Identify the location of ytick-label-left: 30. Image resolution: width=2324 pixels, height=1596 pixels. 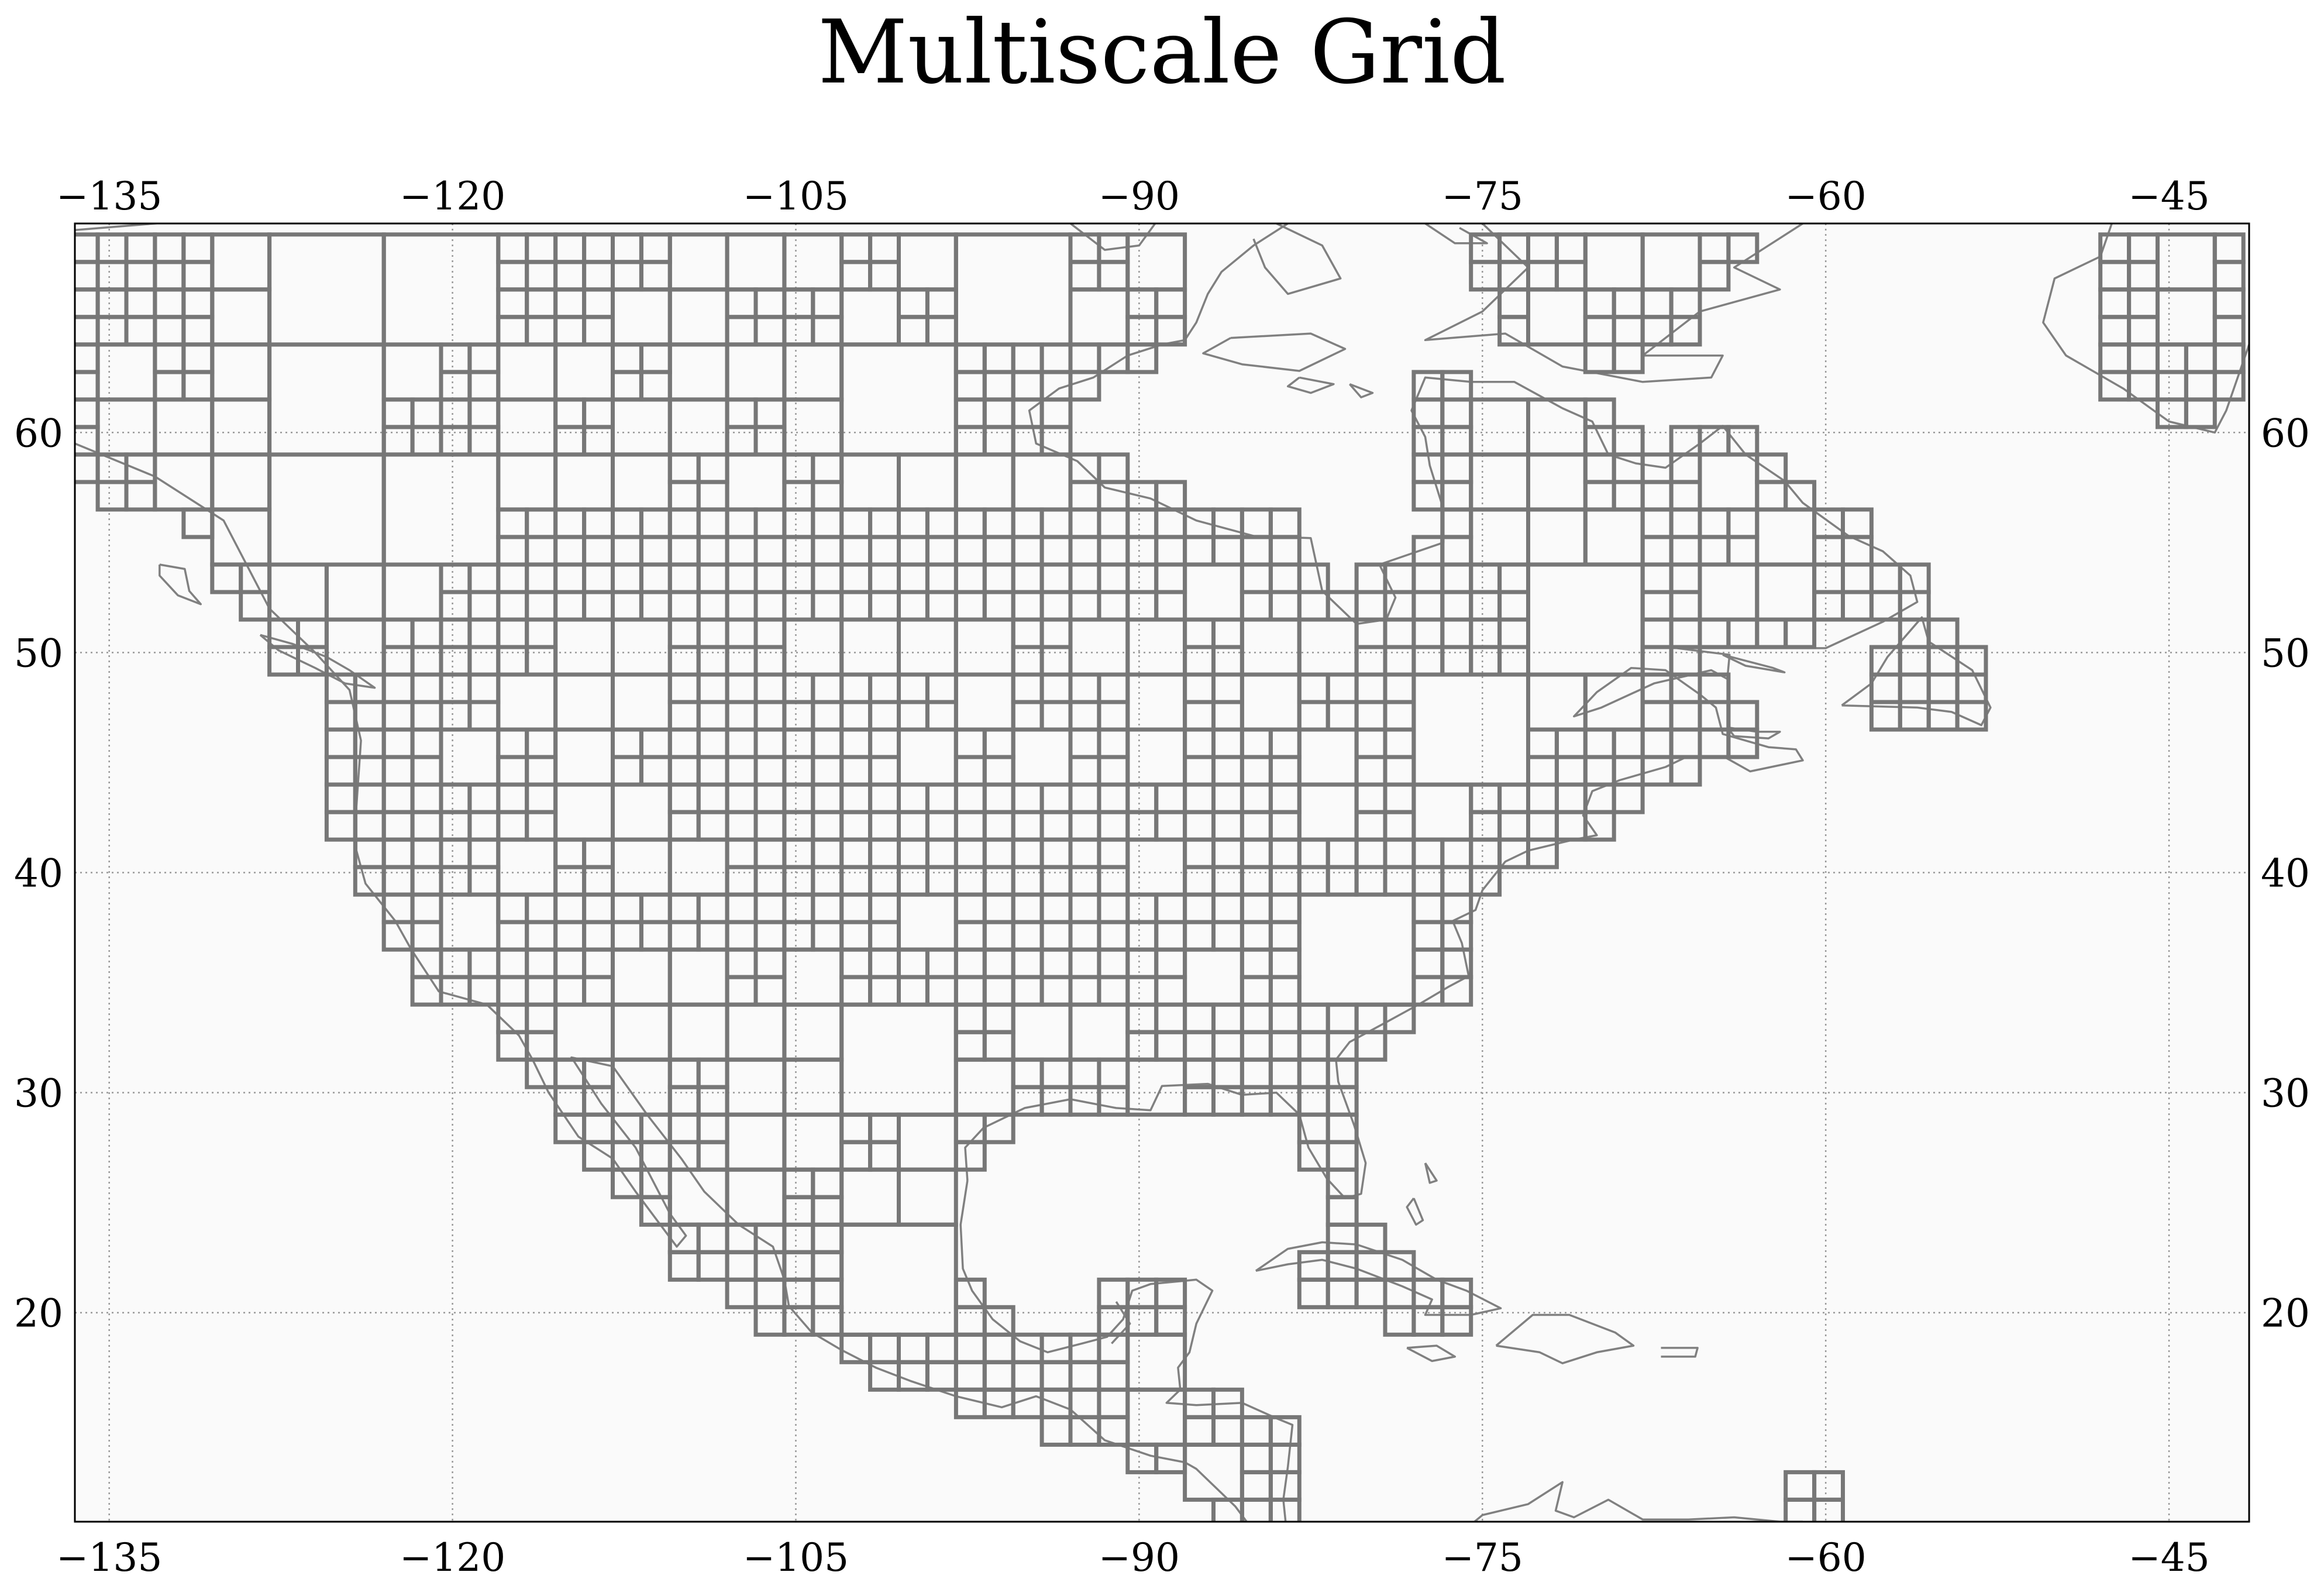
(38, 1093).